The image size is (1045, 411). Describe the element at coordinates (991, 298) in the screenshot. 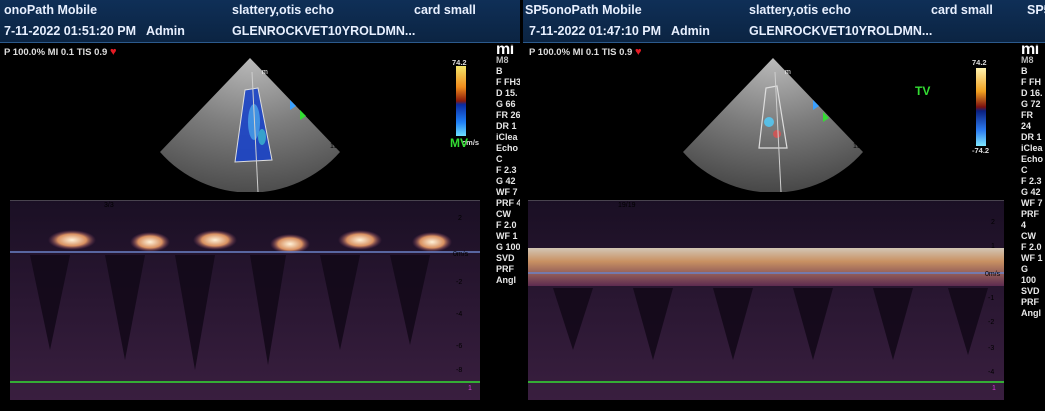

I see `svg-text: -1` at that location.